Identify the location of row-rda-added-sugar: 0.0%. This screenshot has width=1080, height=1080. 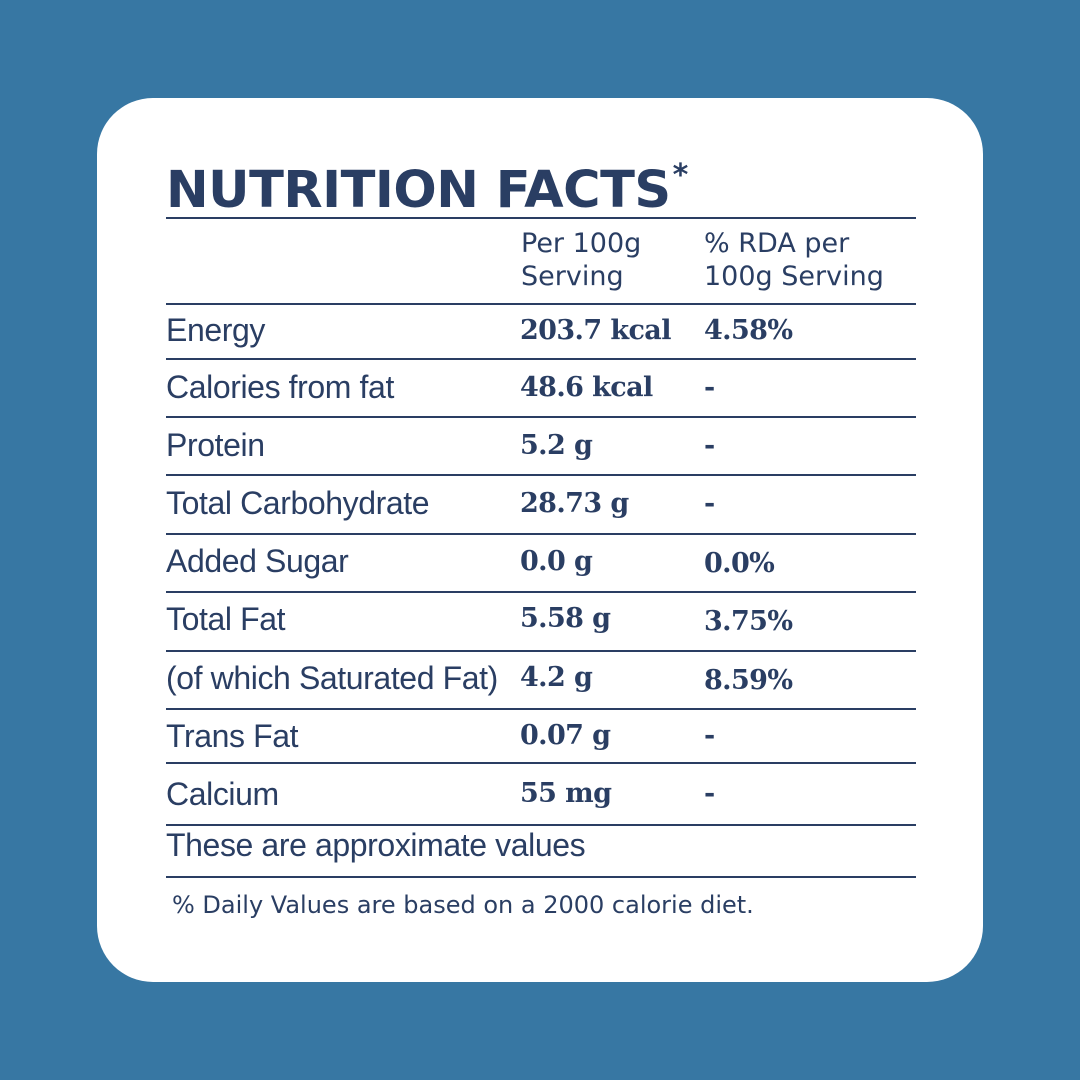
(739, 563).